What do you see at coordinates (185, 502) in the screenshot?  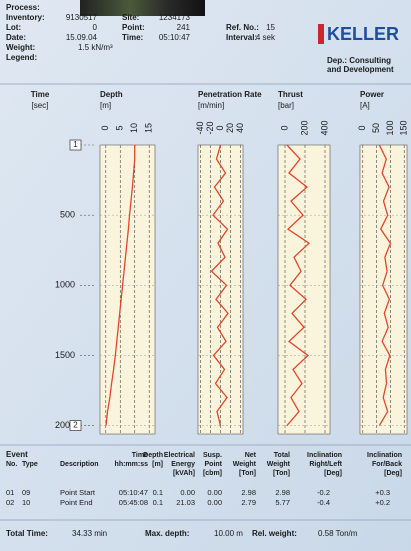 I see `table-cell: 21.03` at bounding box center [185, 502].